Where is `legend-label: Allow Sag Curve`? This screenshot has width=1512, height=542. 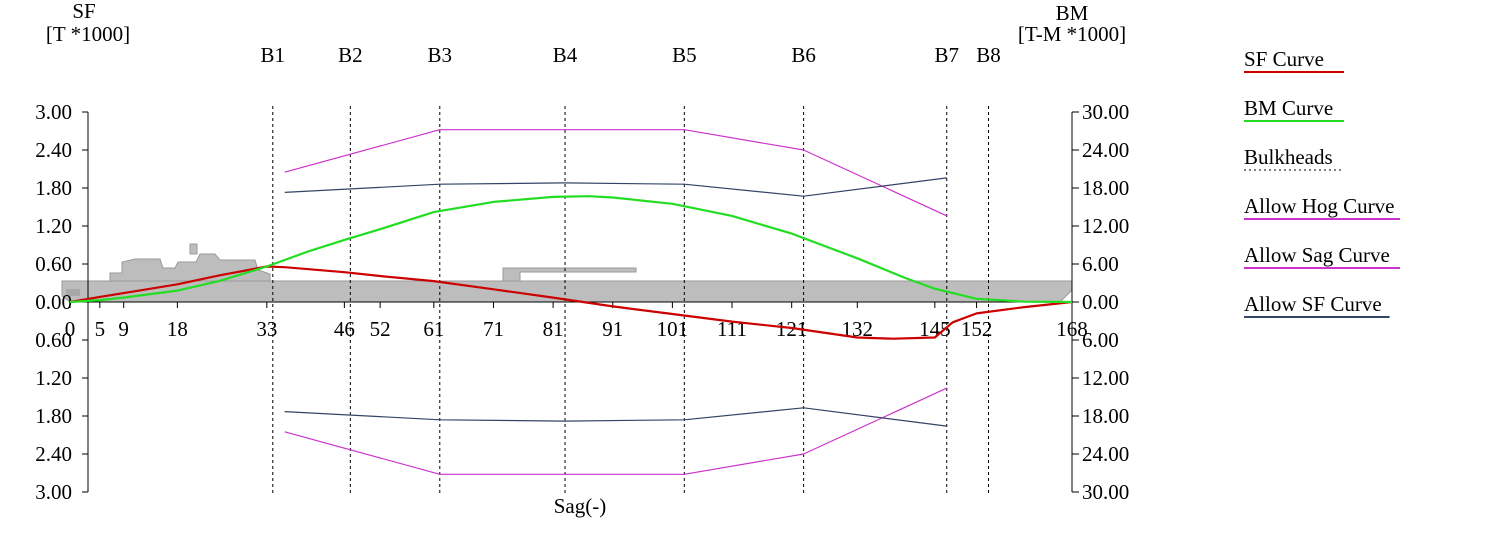
legend-label: Allow Sag Curve is located at coordinates (1317, 255).